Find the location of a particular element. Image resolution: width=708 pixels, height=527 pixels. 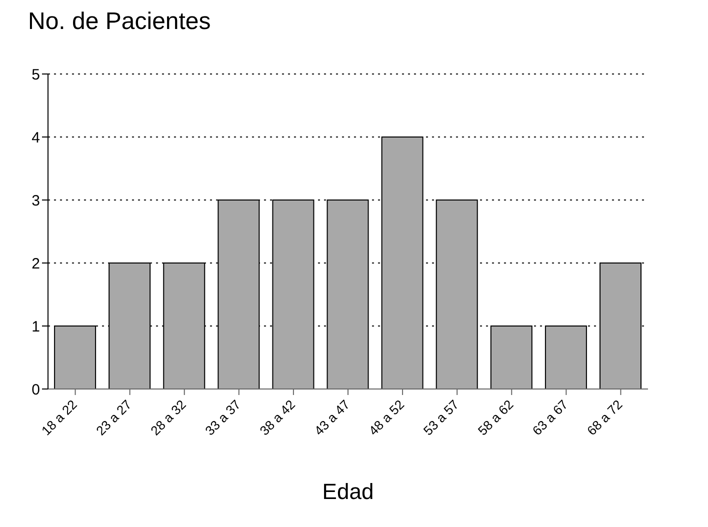

x-tick-label: 28 a 32 is located at coordinates (168, 417).